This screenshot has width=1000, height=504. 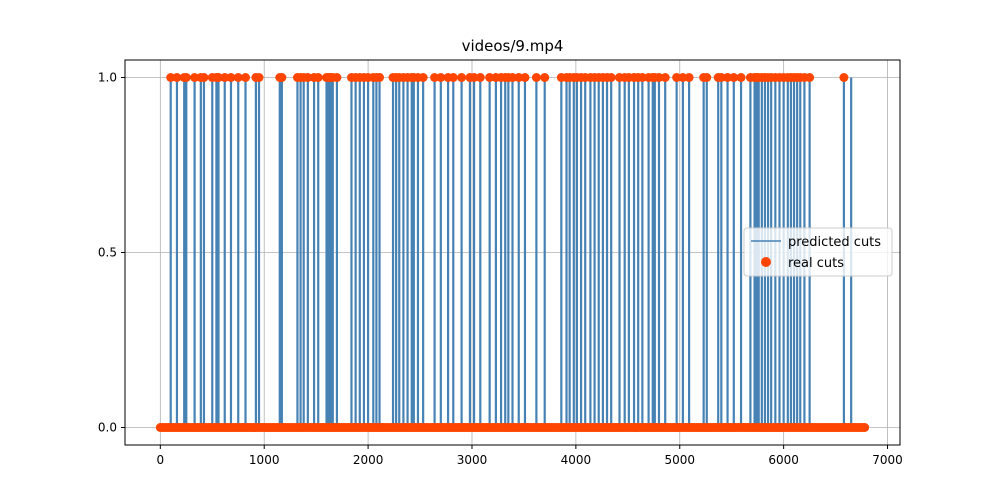 I want to click on x-tick-label: 2000, so click(x=368, y=460).